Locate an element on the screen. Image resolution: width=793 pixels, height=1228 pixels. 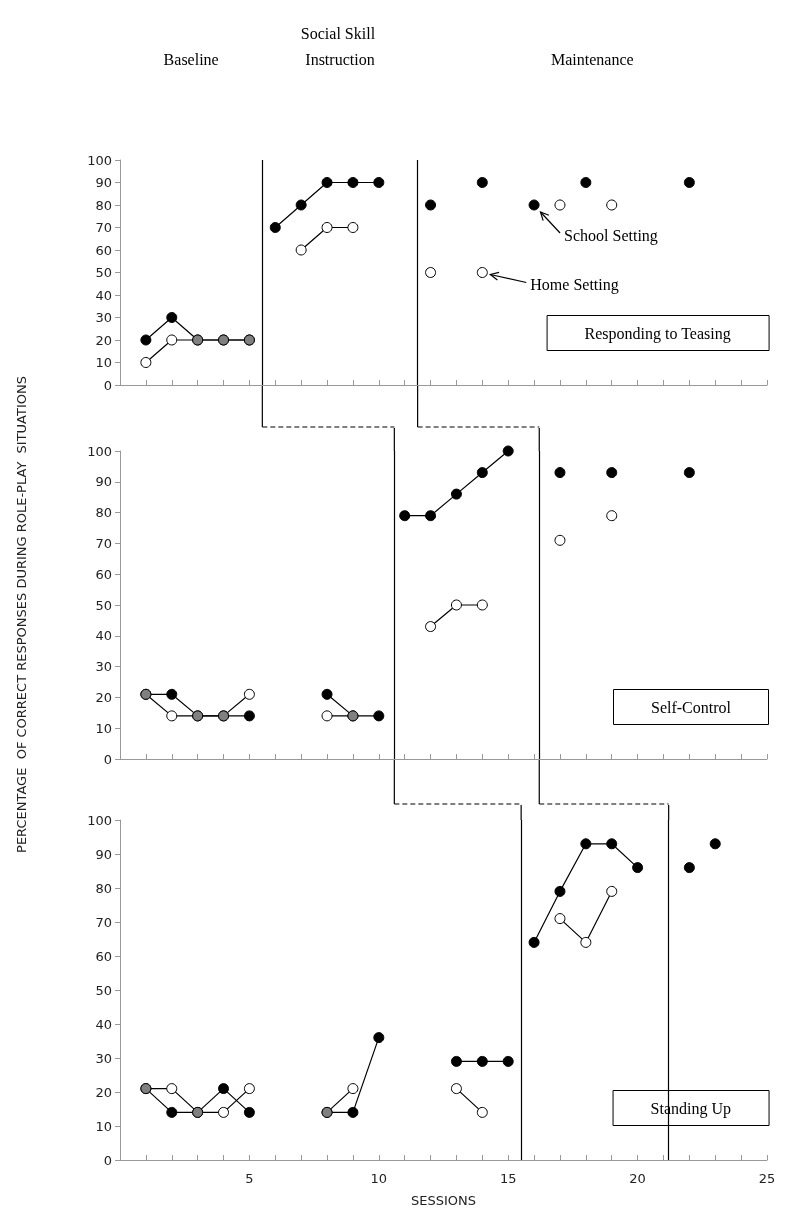
x-tick-label: 25 is located at coordinates (767, 1178).